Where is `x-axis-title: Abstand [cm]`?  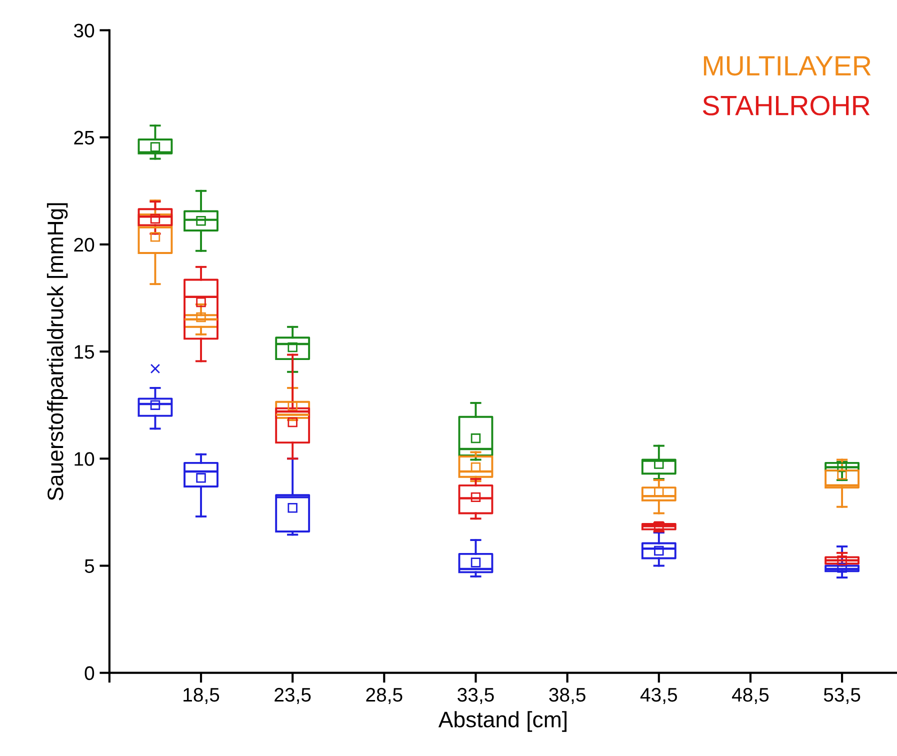
x-axis-title: Abstand [cm] is located at coordinates (502, 721).